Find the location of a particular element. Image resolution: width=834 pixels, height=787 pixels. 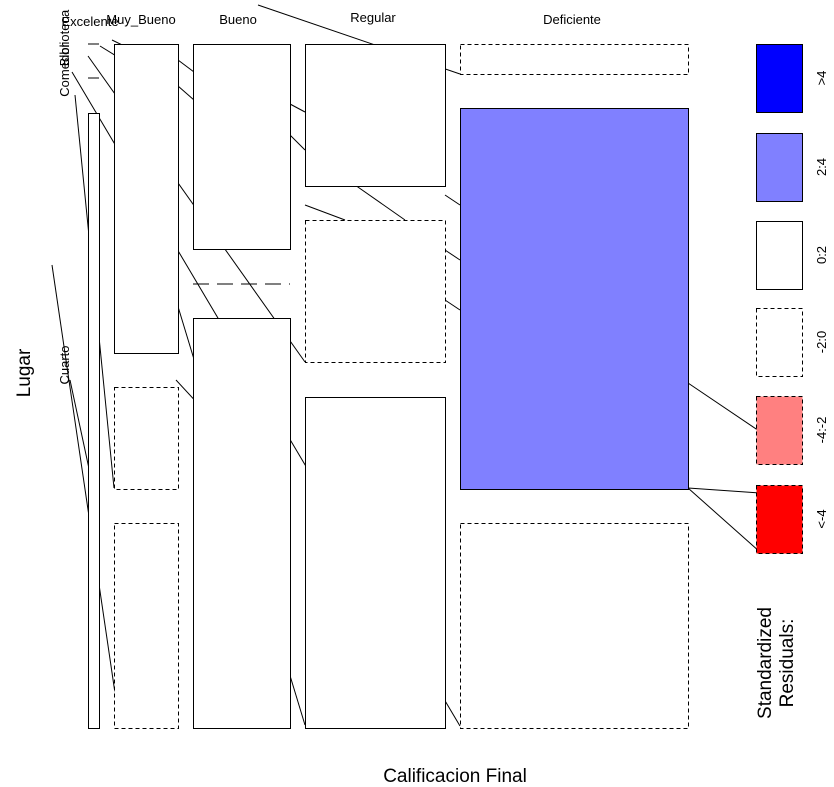

cell-deficiente-comedor is located at coordinates (574, 299).